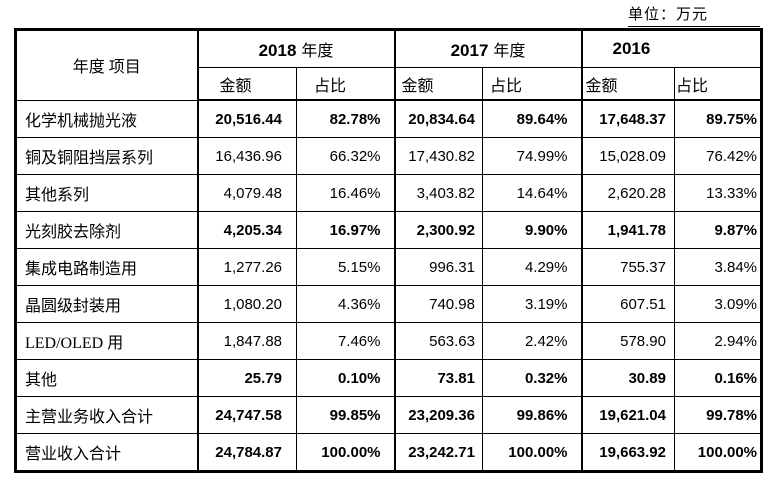 This screenshot has height=491, width=774. I want to click on amount-cell-2016: 607.51, so click(627, 304).